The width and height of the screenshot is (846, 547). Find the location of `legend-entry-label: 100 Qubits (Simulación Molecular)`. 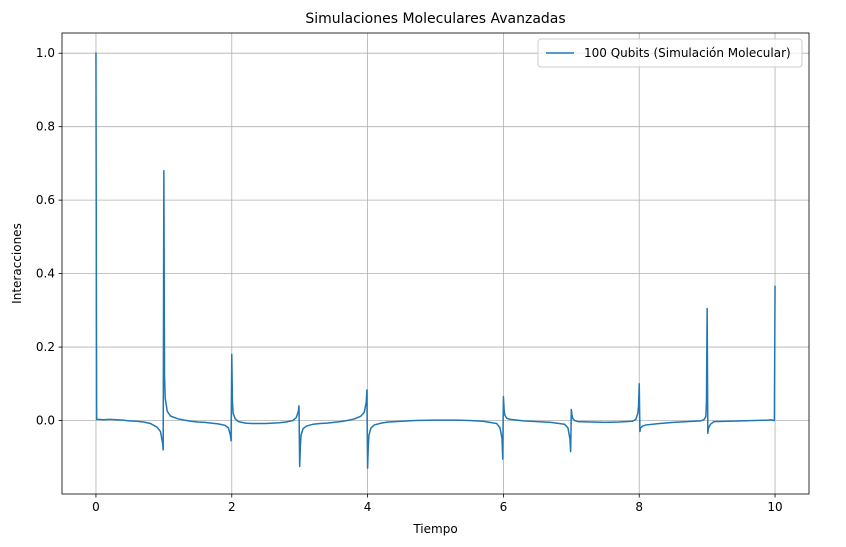

legend-entry-label: 100 Qubits (Simulación Molecular) is located at coordinates (687, 53).